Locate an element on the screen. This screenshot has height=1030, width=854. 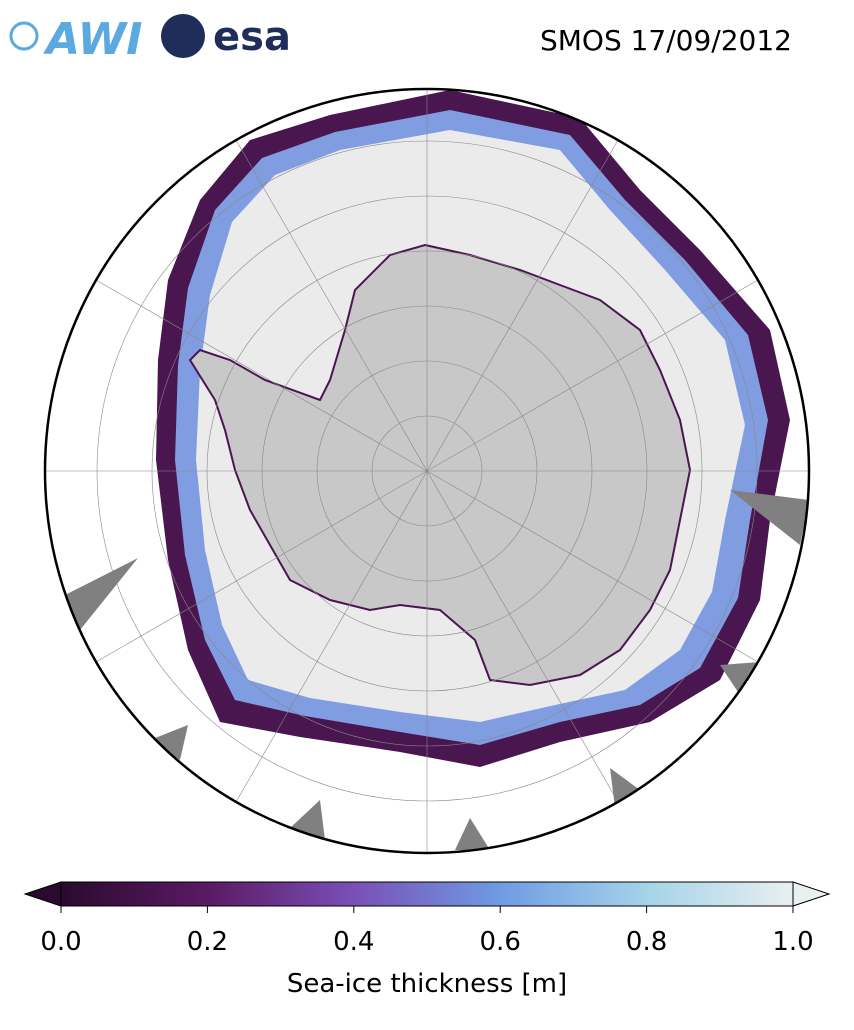
colorbar-tick-label: 0.8 is located at coordinates (646, 942).